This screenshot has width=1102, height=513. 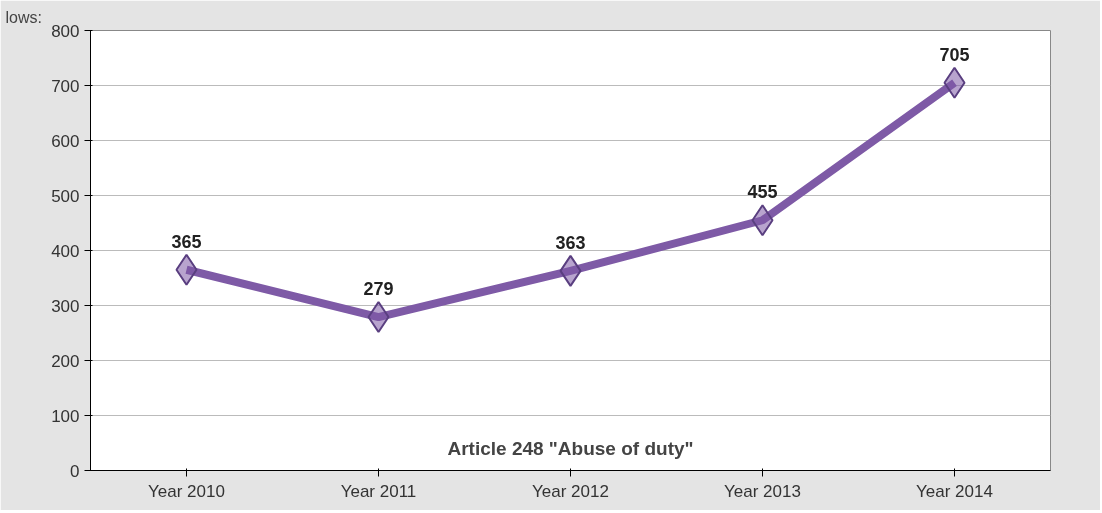 I want to click on x-tick-label: Year 2014, so click(x=954, y=491).